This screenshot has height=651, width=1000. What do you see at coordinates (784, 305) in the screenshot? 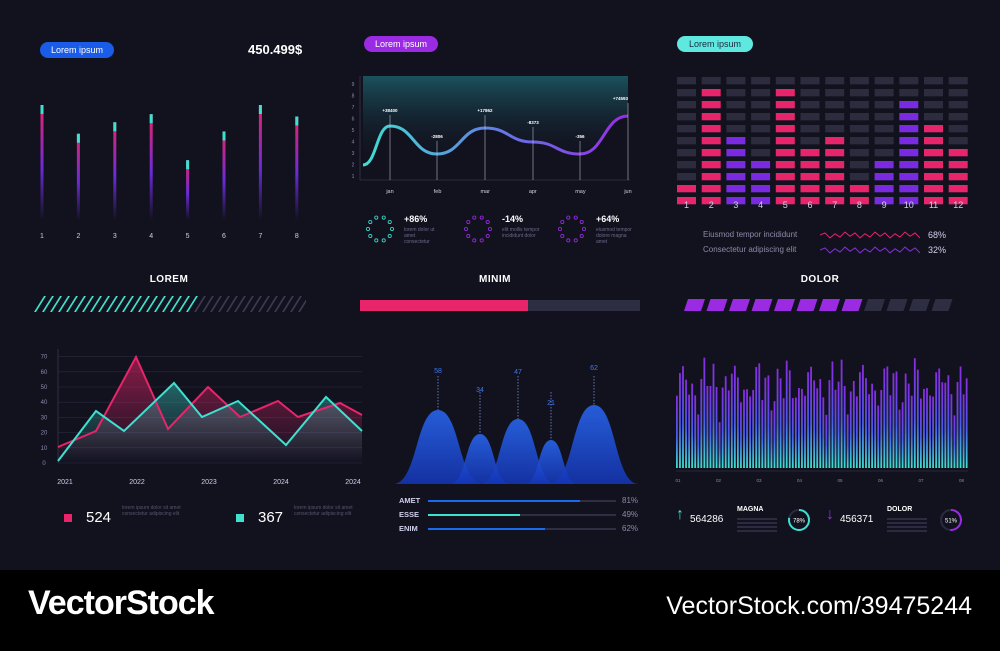
I see `progress-segment` at bounding box center [784, 305].